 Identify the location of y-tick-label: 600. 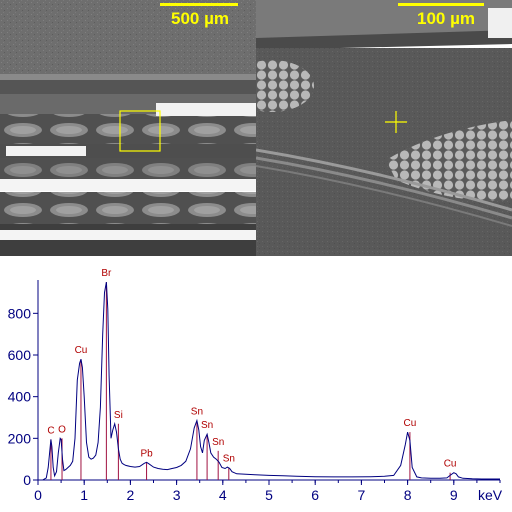
(20, 355).